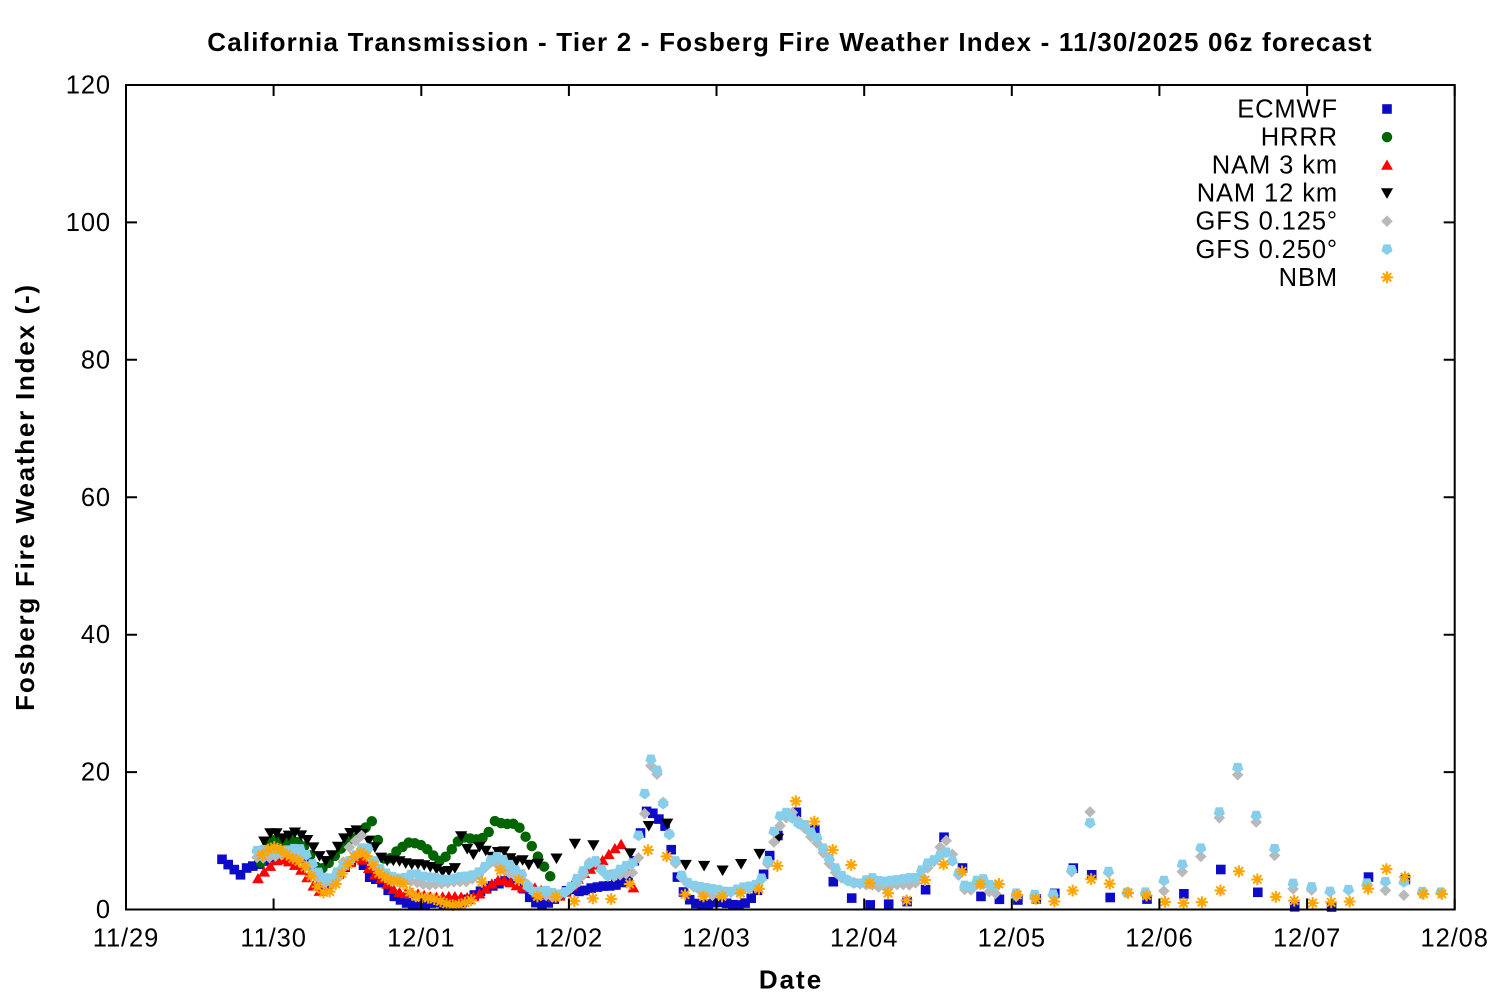 Image resolution: width=1500 pixels, height=1005 pixels. Describe the element at coordinates (421, 939) in the screenshot. I see `svg-text: 12/01` at that location.